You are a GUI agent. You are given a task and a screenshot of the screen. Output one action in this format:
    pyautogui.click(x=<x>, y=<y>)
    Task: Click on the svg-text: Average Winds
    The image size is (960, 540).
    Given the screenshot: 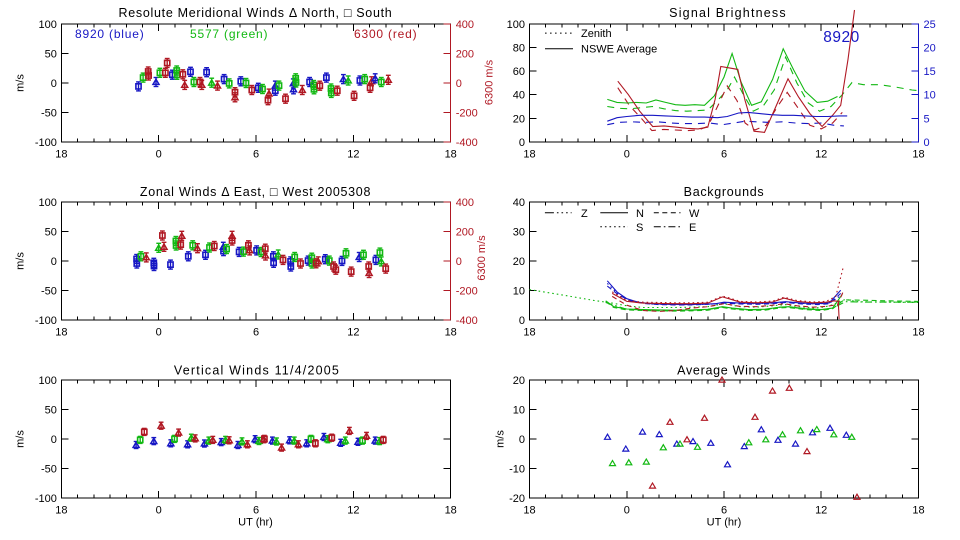 What is the action you would take?
    pyautogui.click(x=724, y=370)
    